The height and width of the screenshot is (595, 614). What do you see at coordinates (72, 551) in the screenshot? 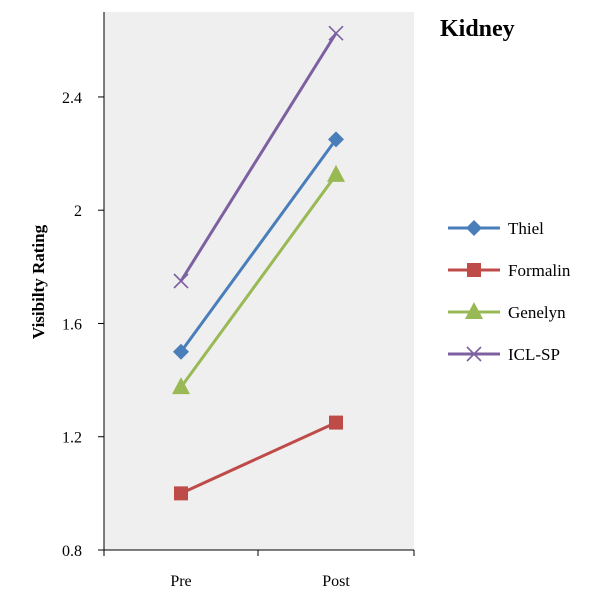
I see `y-tick-label: 0.8` at bounding box center [72, 551].